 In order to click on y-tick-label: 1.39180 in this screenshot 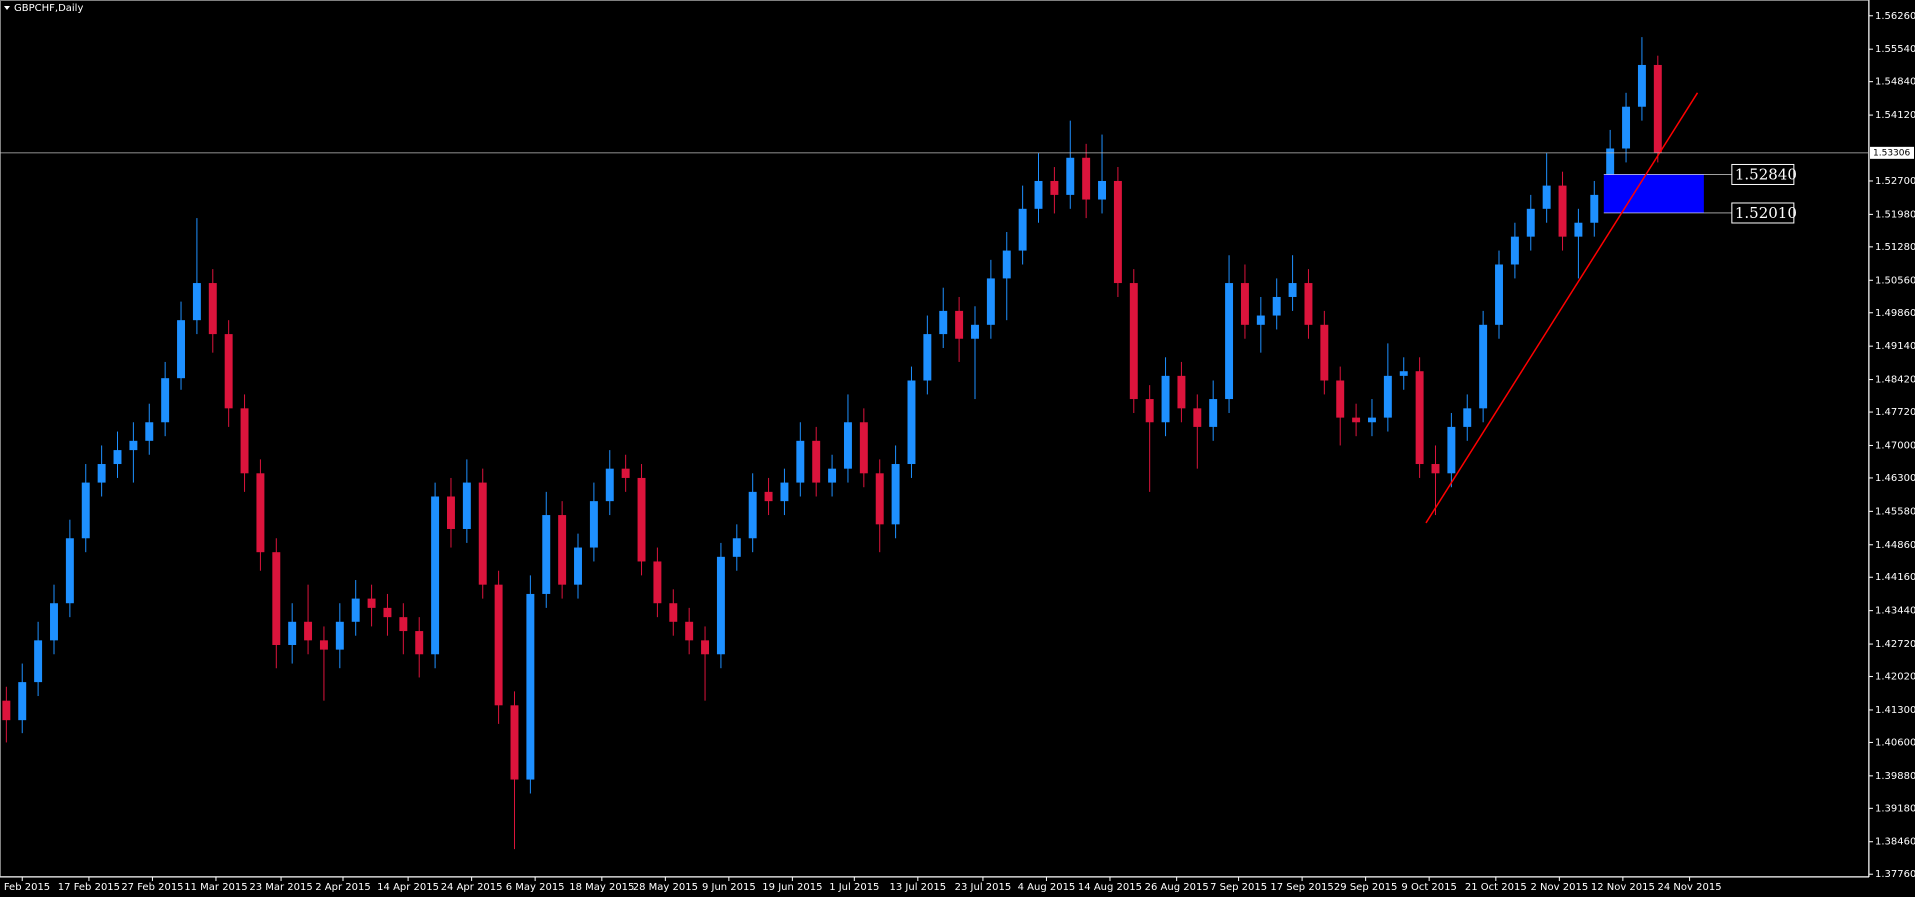, I will do `click(1895, 808)`.